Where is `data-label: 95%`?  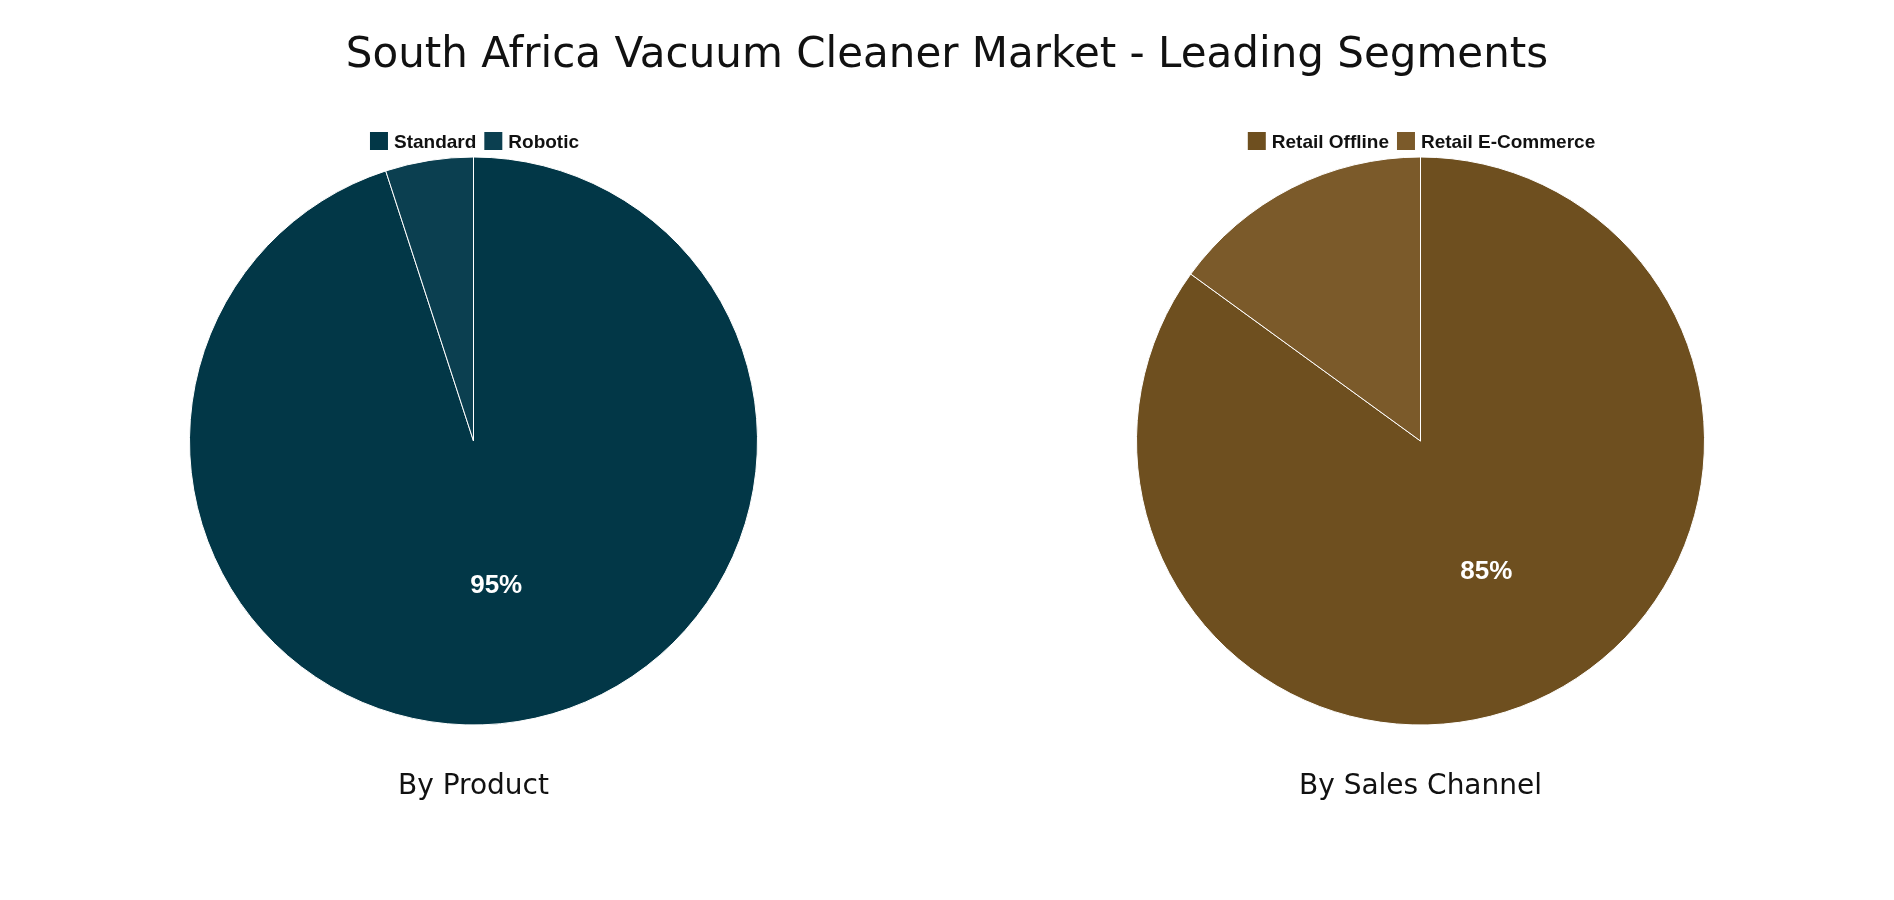
data-label: 95% is located at coordinates (496, 584).